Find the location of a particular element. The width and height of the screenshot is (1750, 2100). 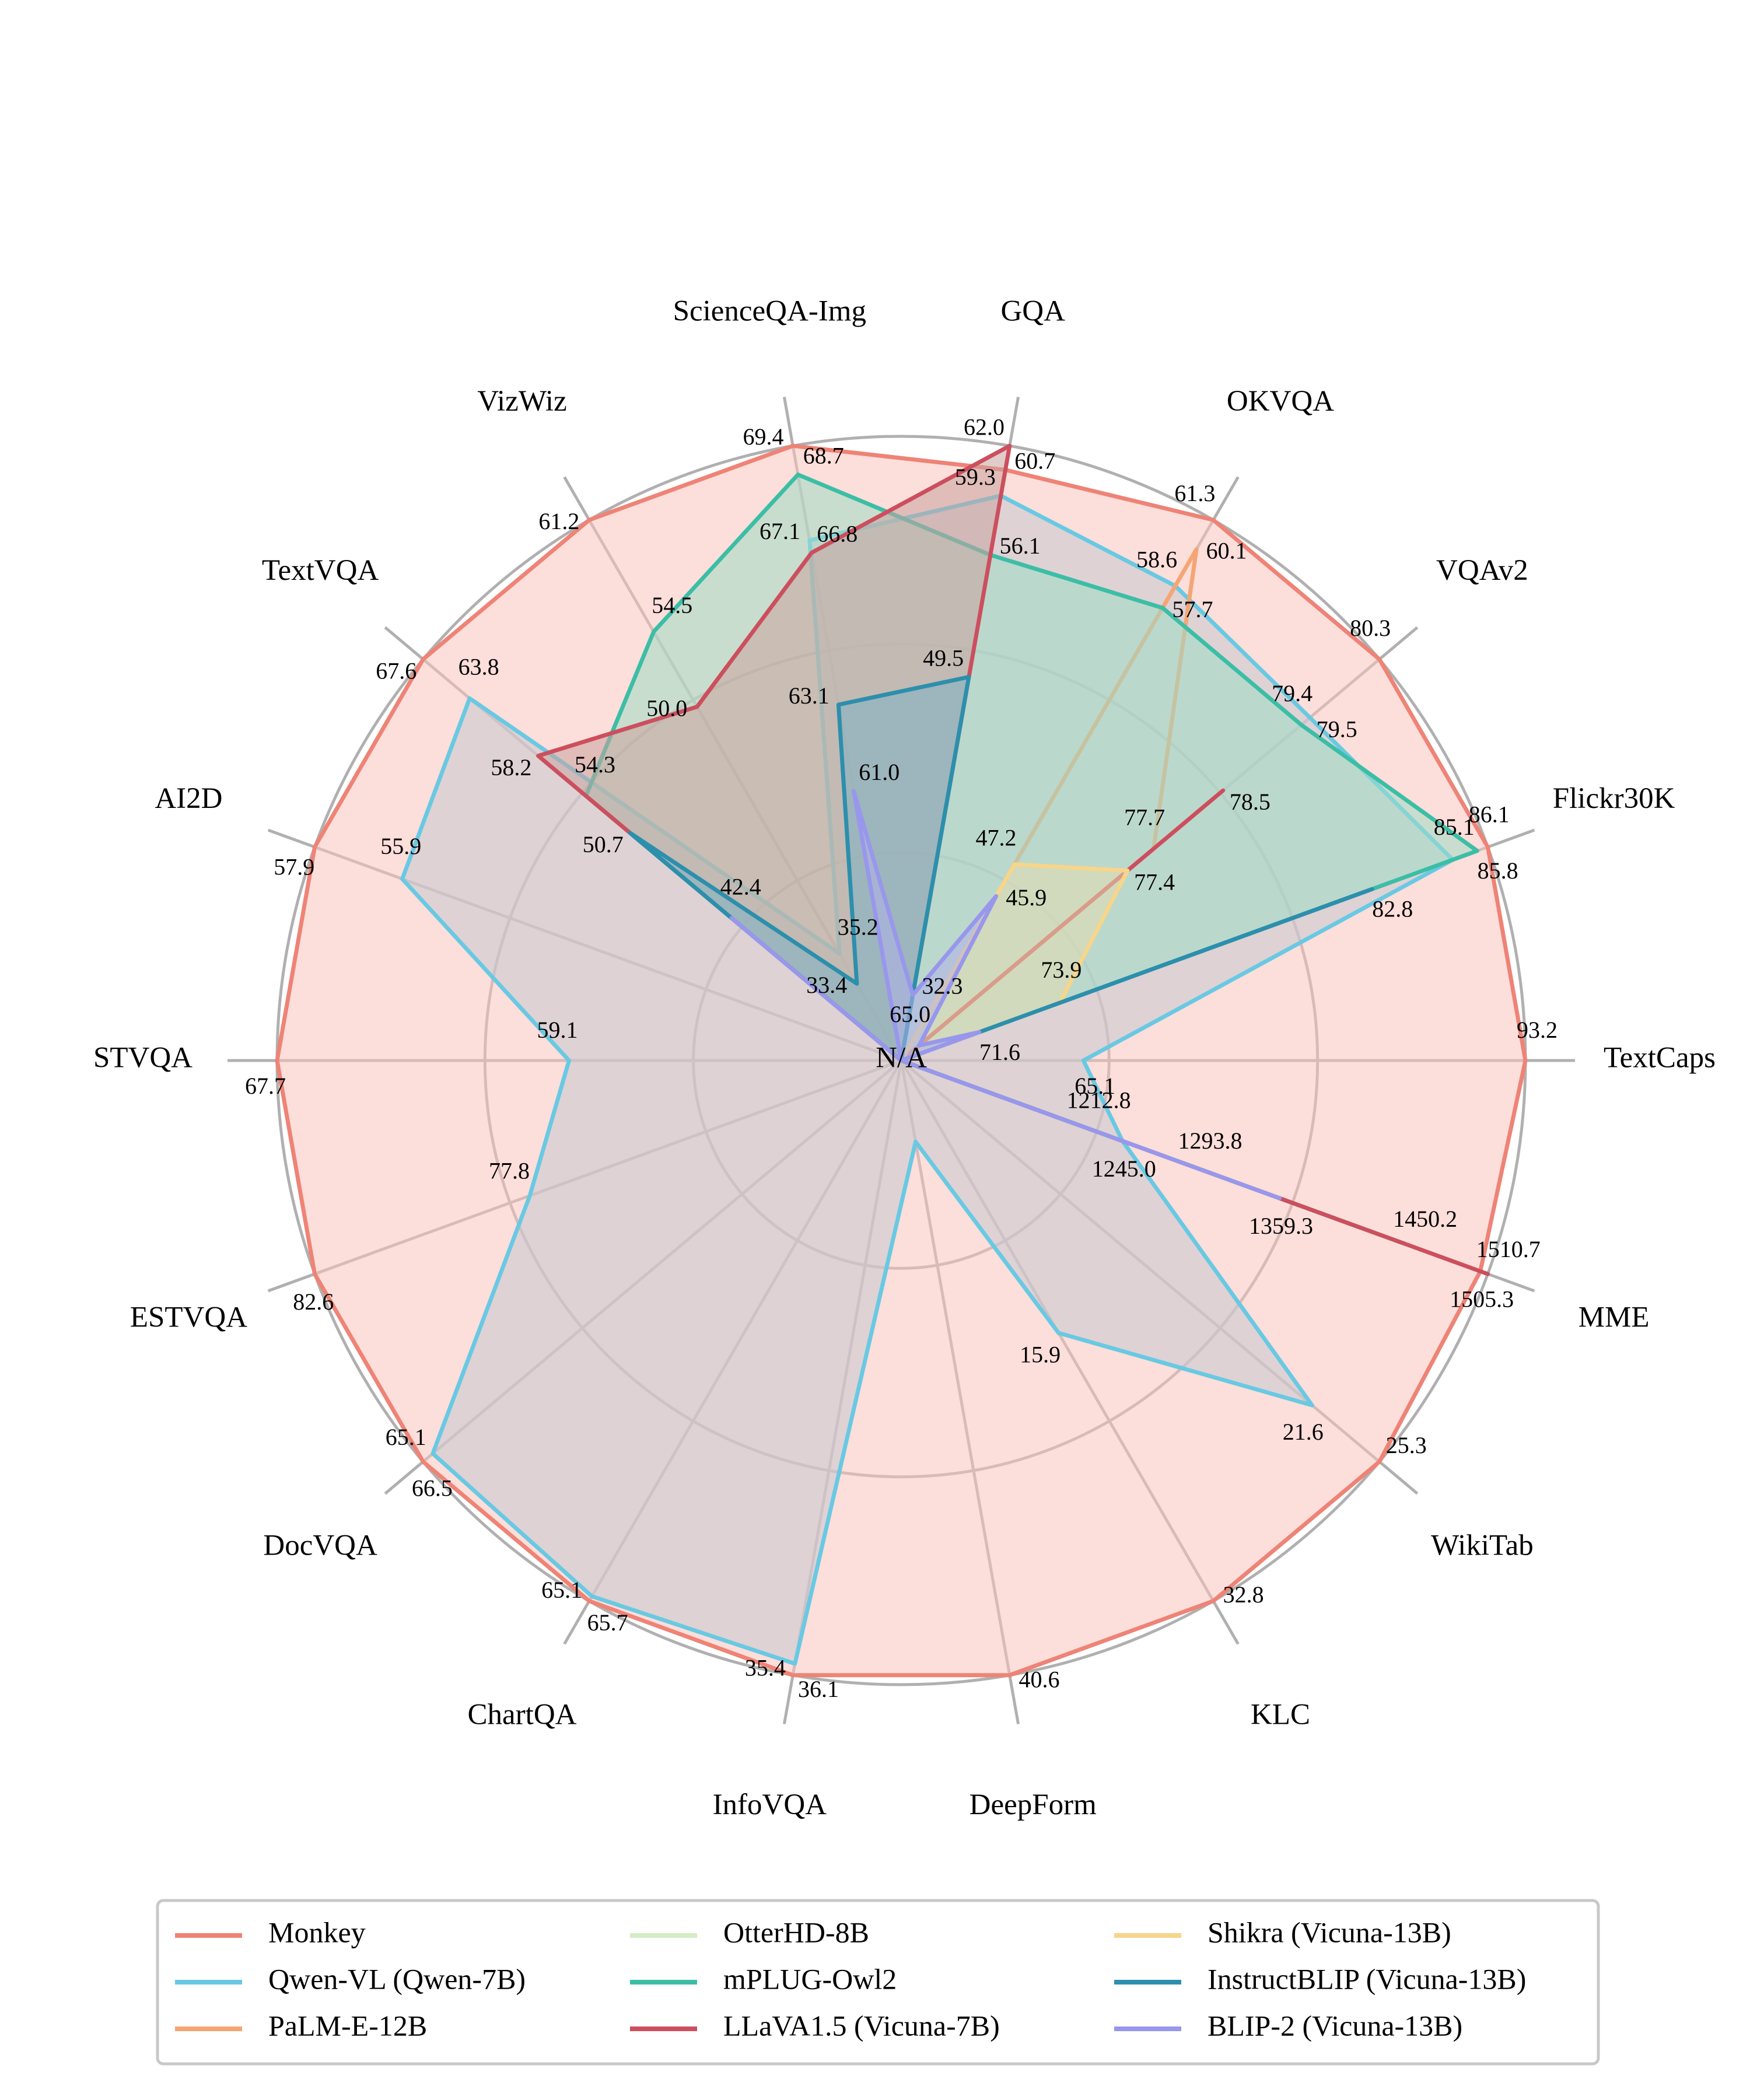

axis-label-textcaps: TextCaps is located at coordinates (1660, 1058).